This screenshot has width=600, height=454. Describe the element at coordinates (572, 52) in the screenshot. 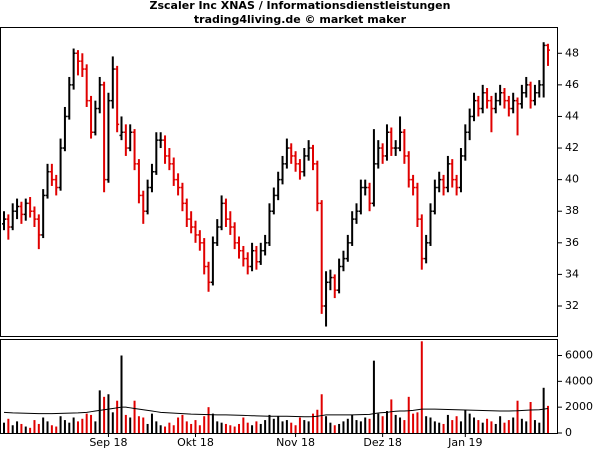

I see `y-tick-label: 48` at that location.